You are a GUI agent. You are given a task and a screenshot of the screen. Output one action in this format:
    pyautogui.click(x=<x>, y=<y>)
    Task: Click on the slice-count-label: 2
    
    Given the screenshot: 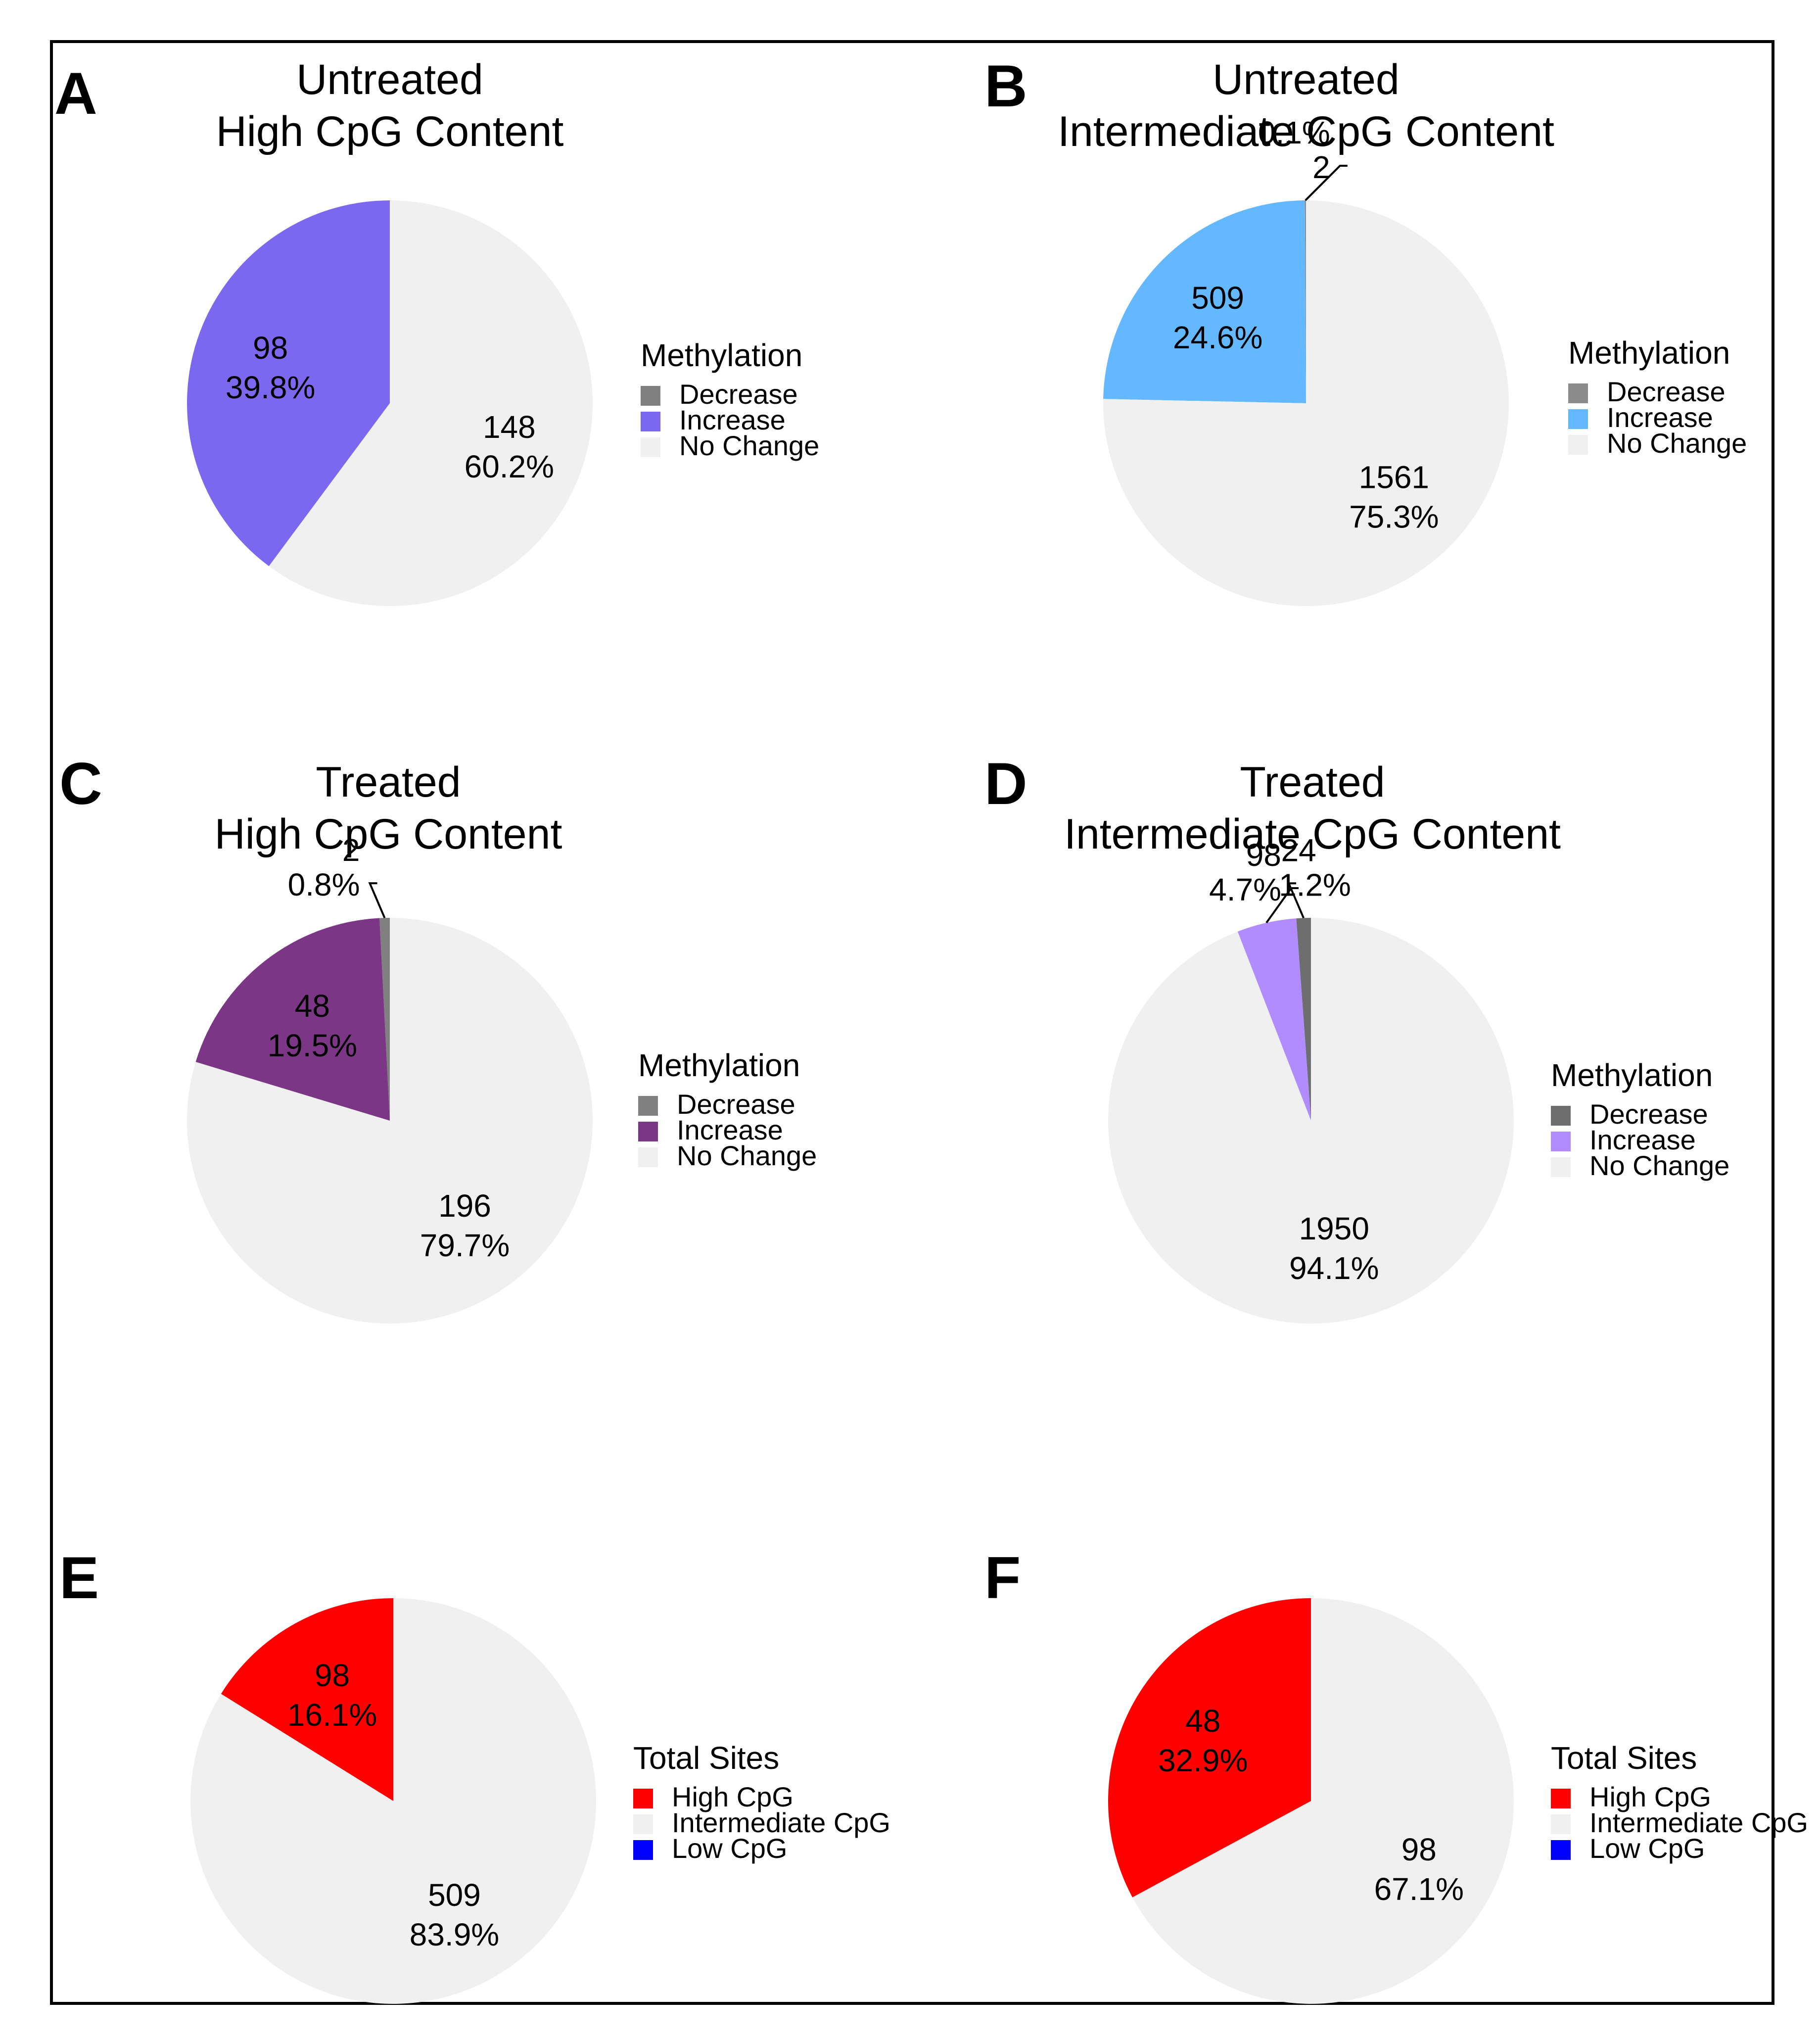 What is the action you would take?
    pyautogui.click(x=351, y=850)
    